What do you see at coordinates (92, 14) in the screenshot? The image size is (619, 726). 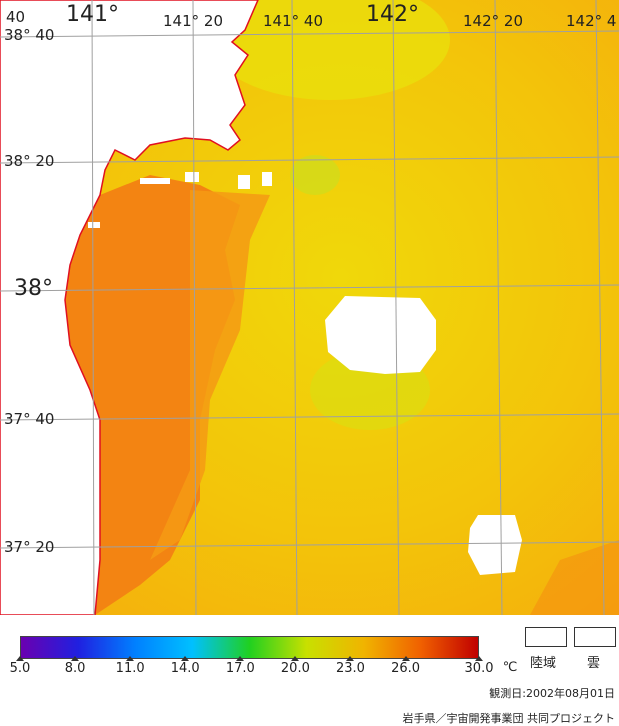 I see `lon-label-141: 141°` at bounding box center [92, 14].